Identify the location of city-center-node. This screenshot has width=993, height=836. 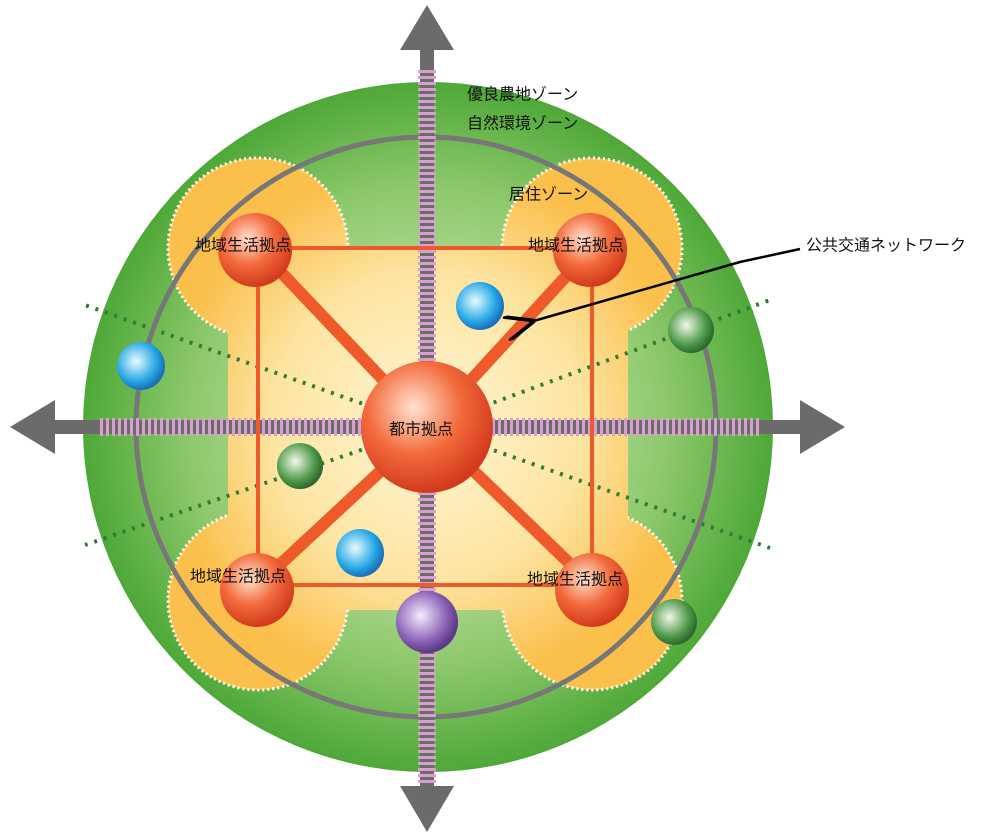
(427, 427).